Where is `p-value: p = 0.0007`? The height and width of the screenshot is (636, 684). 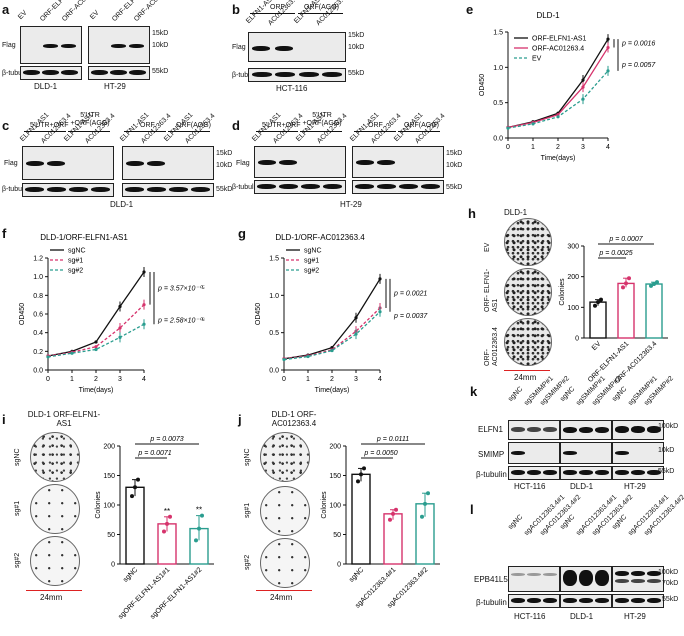 p-value: p = 0.0007 is located at coordinates (625, 239).